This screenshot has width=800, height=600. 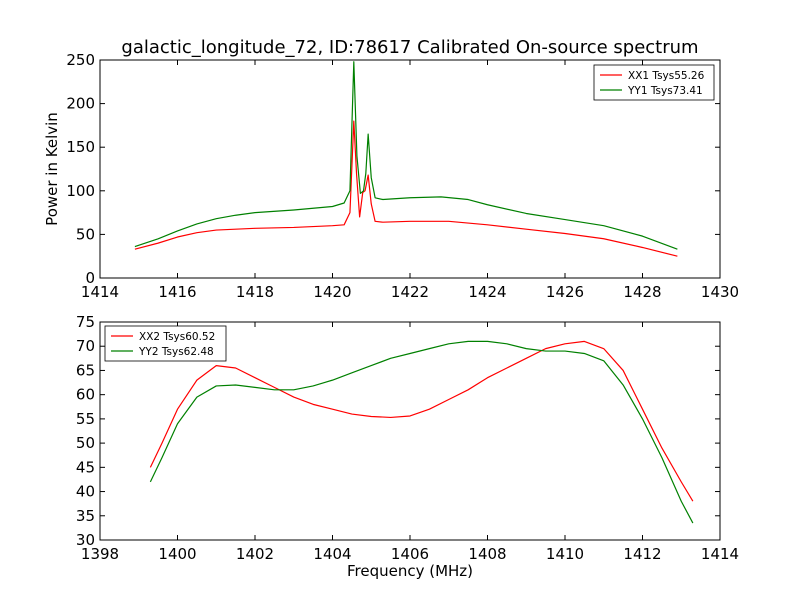 What do you see at coordinates (176, 352) in the screenshot?
I see `legend-label-2-2: YY2 Tsys62.48` at bounding box center [176, 352].